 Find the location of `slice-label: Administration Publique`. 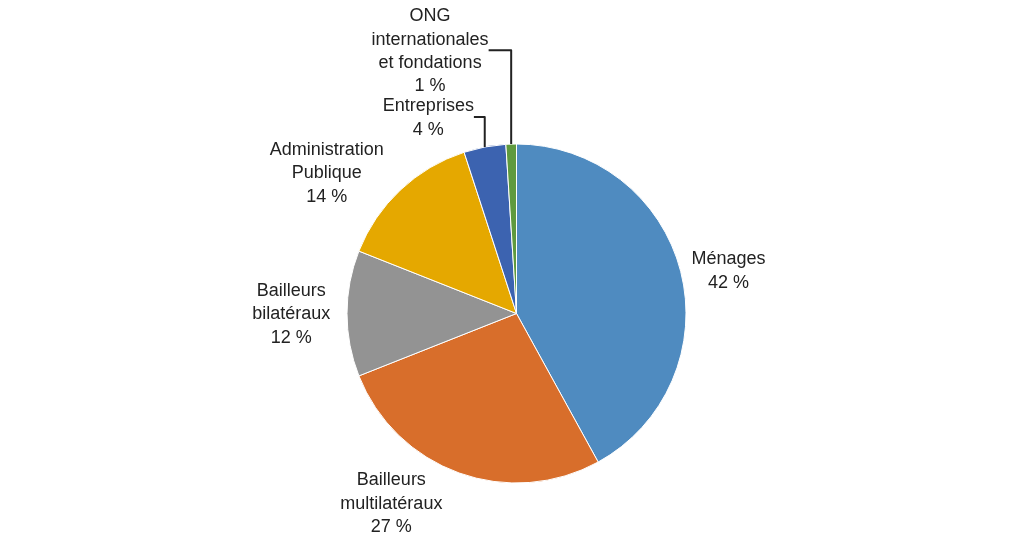

slice-label: Administration Publique is located at coordinates (326, 160).